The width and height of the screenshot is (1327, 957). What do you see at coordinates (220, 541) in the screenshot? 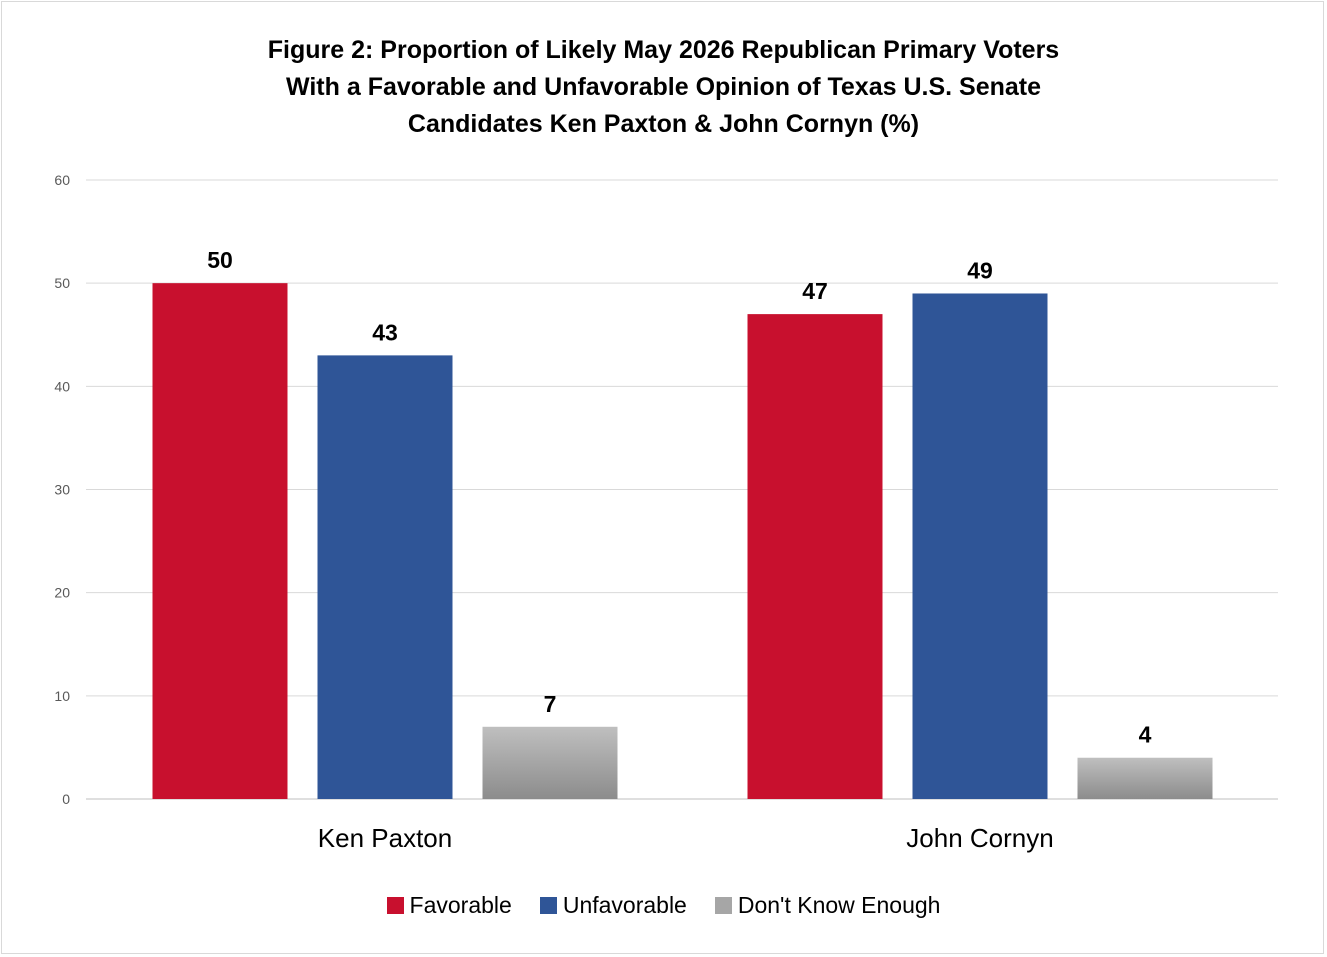
I see `bar-ken-paxton-favorable` at bounding box center [220, 541].